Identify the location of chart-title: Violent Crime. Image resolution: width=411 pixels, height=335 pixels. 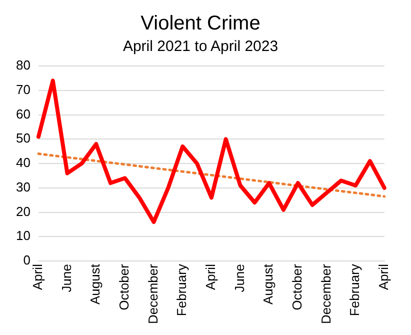
(200, 23).